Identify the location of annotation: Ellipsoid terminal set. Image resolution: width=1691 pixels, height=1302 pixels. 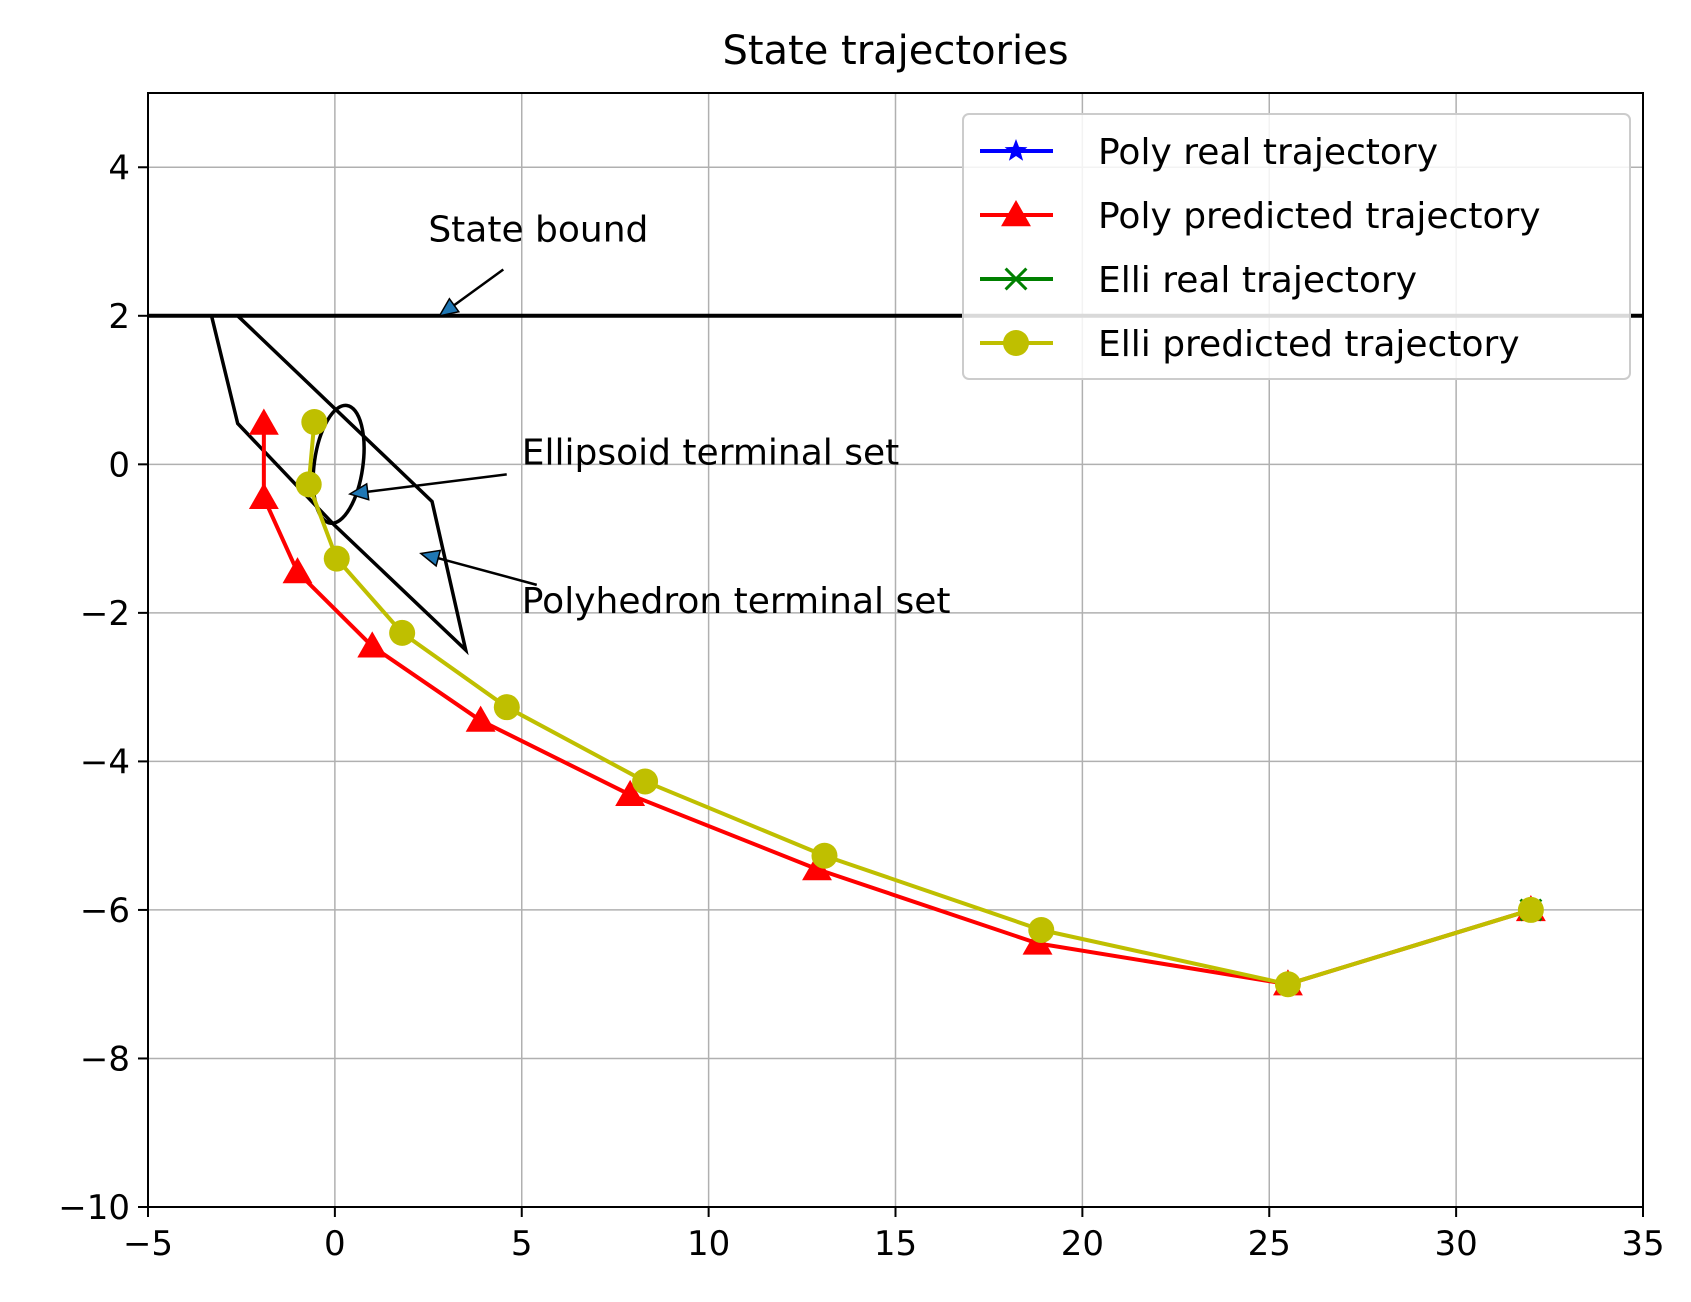
(623, 466).